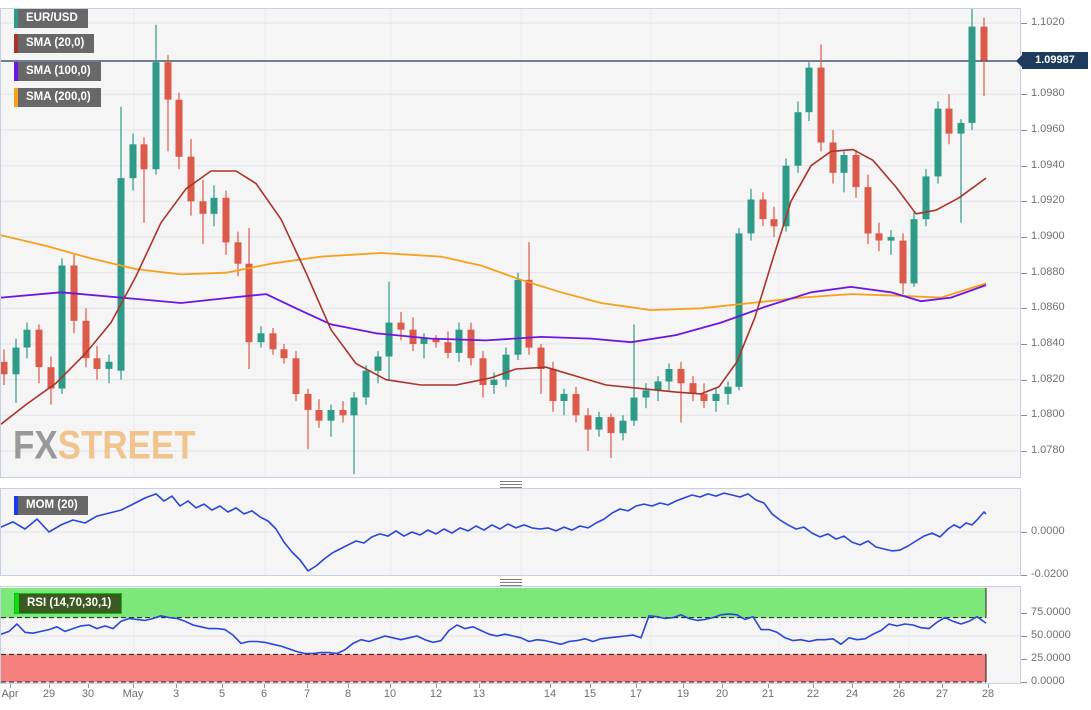  What do you see at coordinates (1051, 612) in the screenshot?
I see `y-axis-tick-label: 75.0000` at bounding box center [1051, 612].